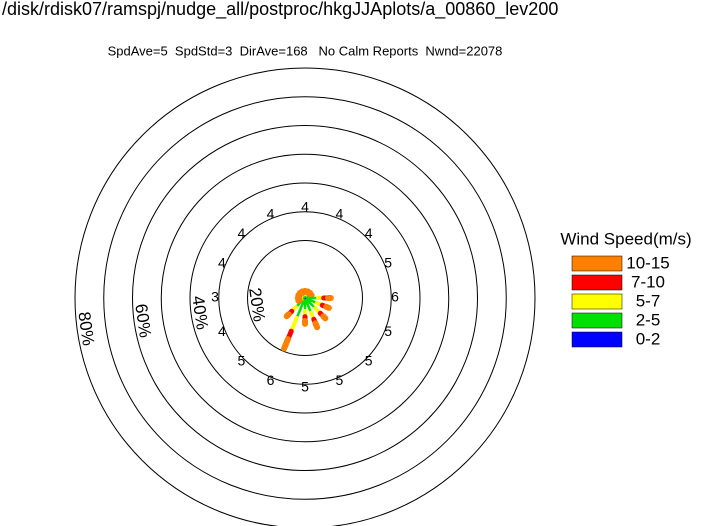 This screenshot has height=526, width=701. Describe the element at coordinates (648, 300) in the screenshot. I see `legend-label: 5-7` at that location.